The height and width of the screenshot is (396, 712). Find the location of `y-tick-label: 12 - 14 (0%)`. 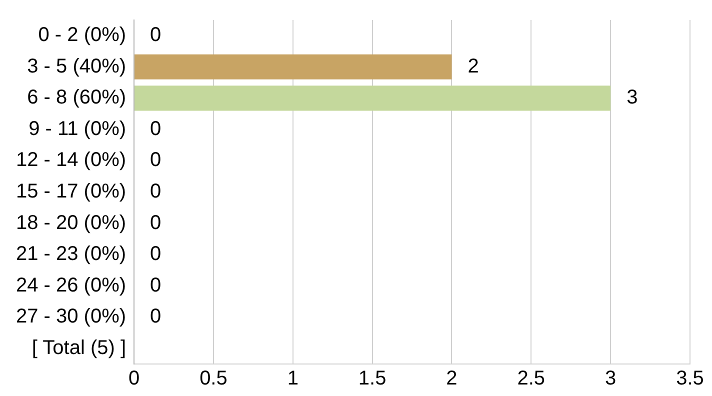

y-tick-label: 12 - 14 (0%) is located at coordinates (71, 160).